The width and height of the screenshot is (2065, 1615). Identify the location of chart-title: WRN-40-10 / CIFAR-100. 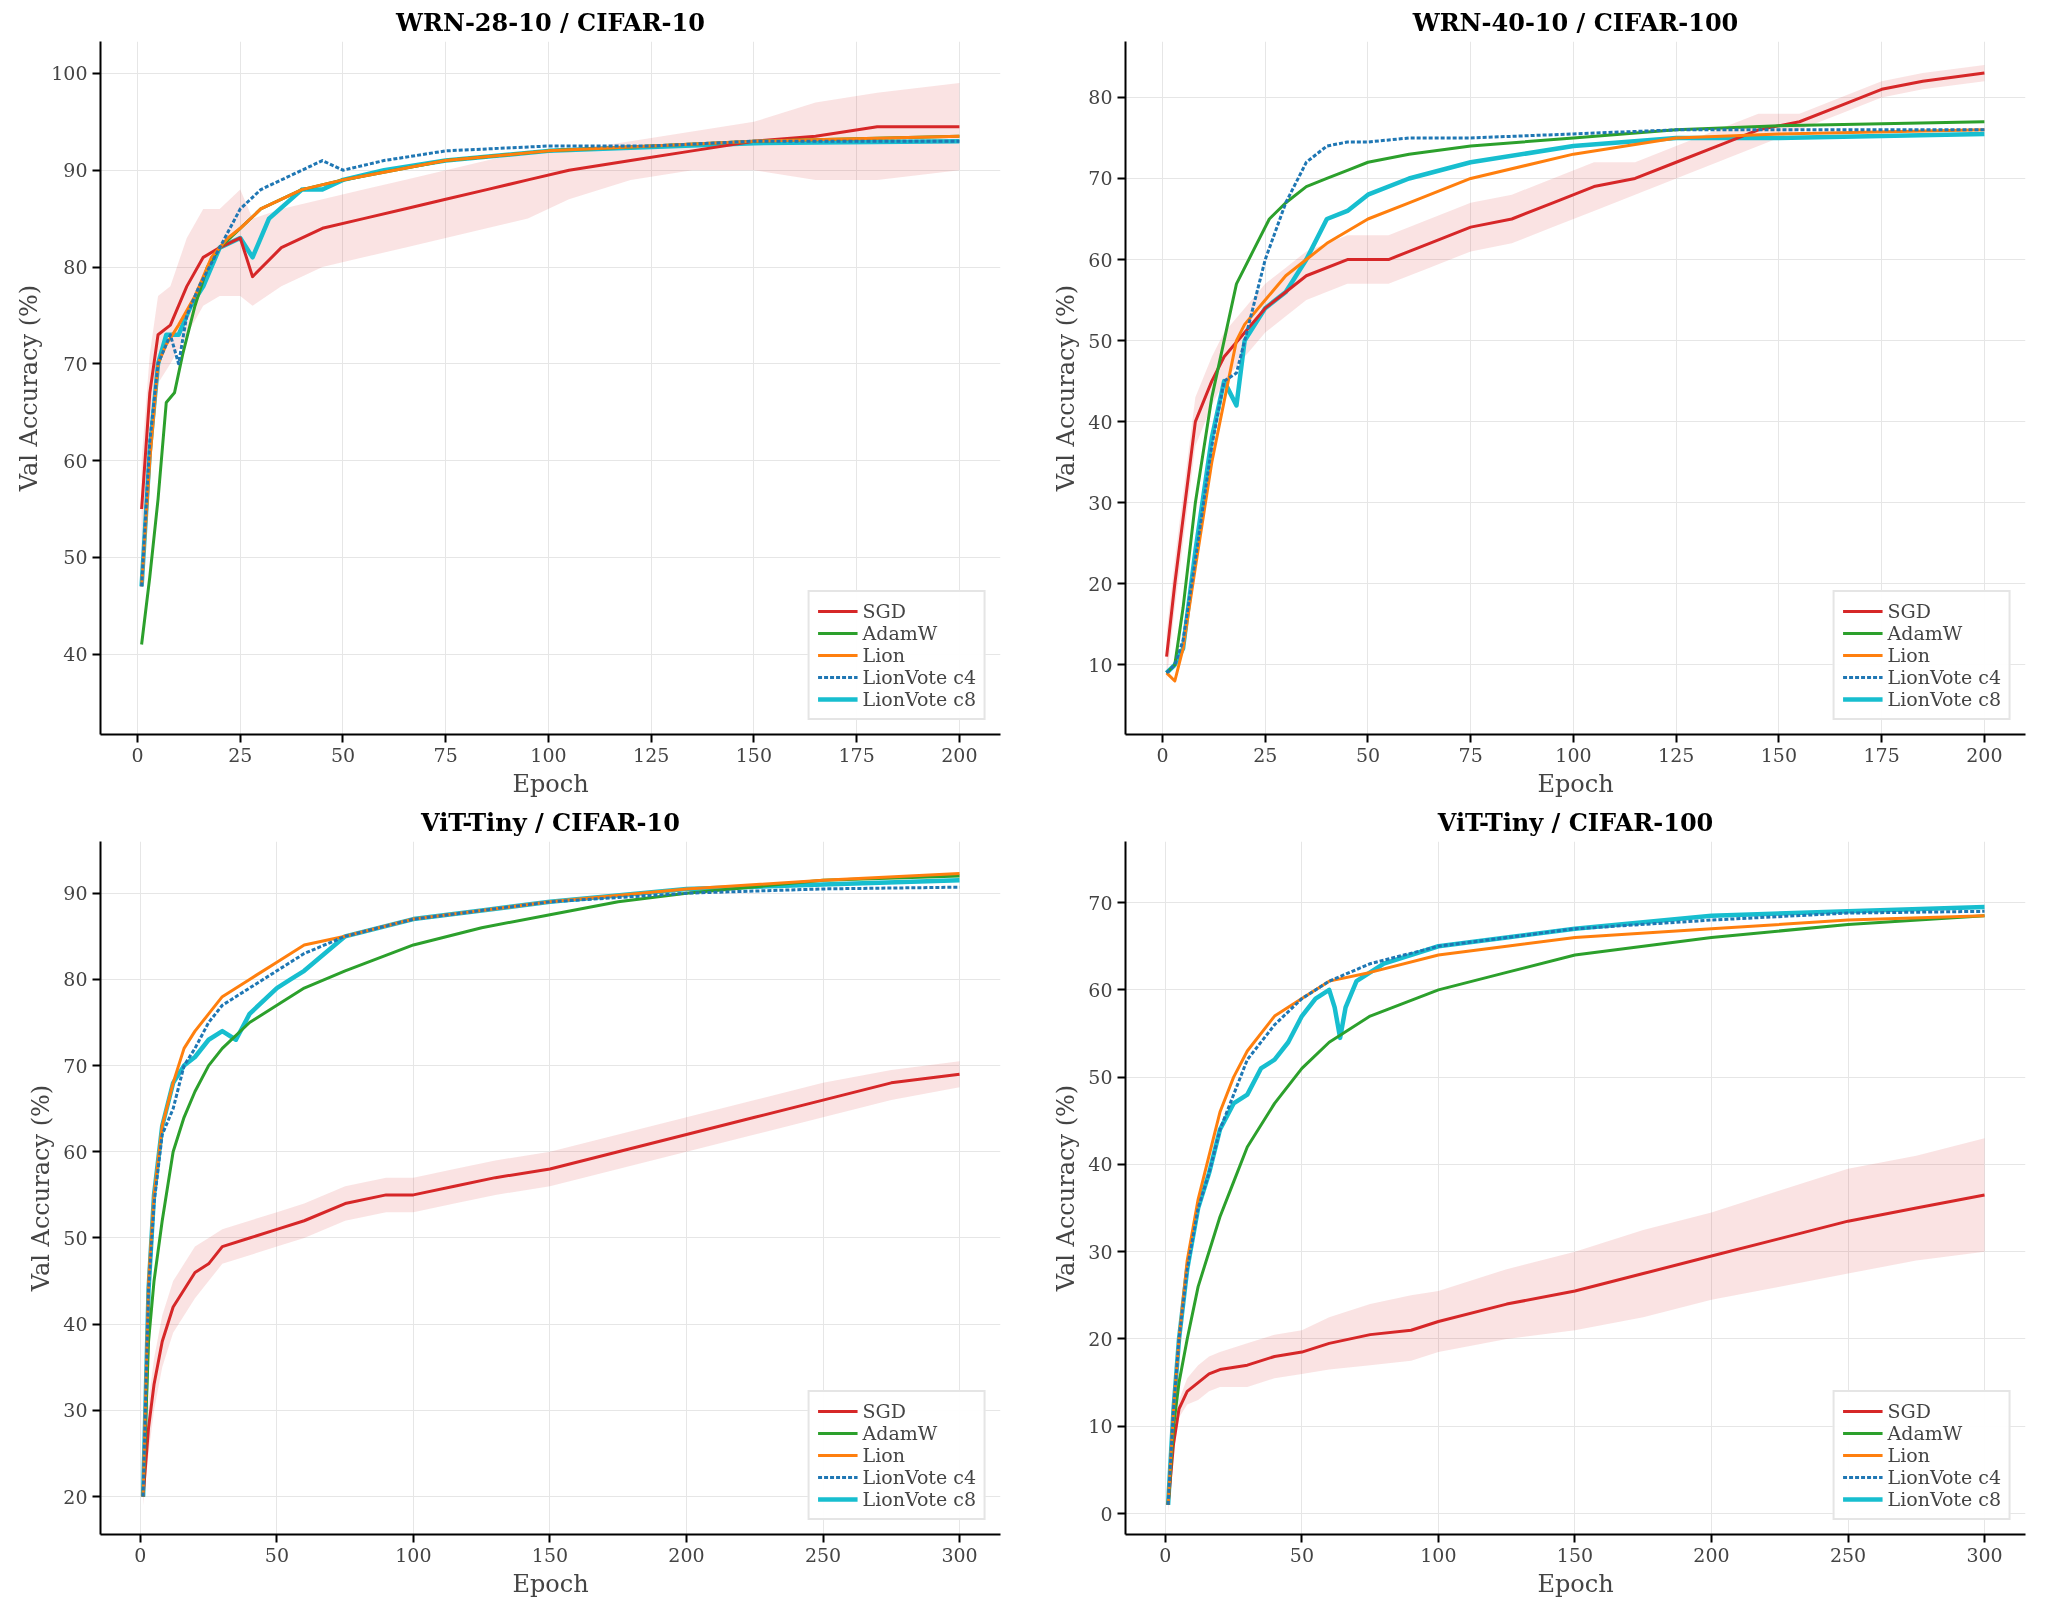
(1575, 22).